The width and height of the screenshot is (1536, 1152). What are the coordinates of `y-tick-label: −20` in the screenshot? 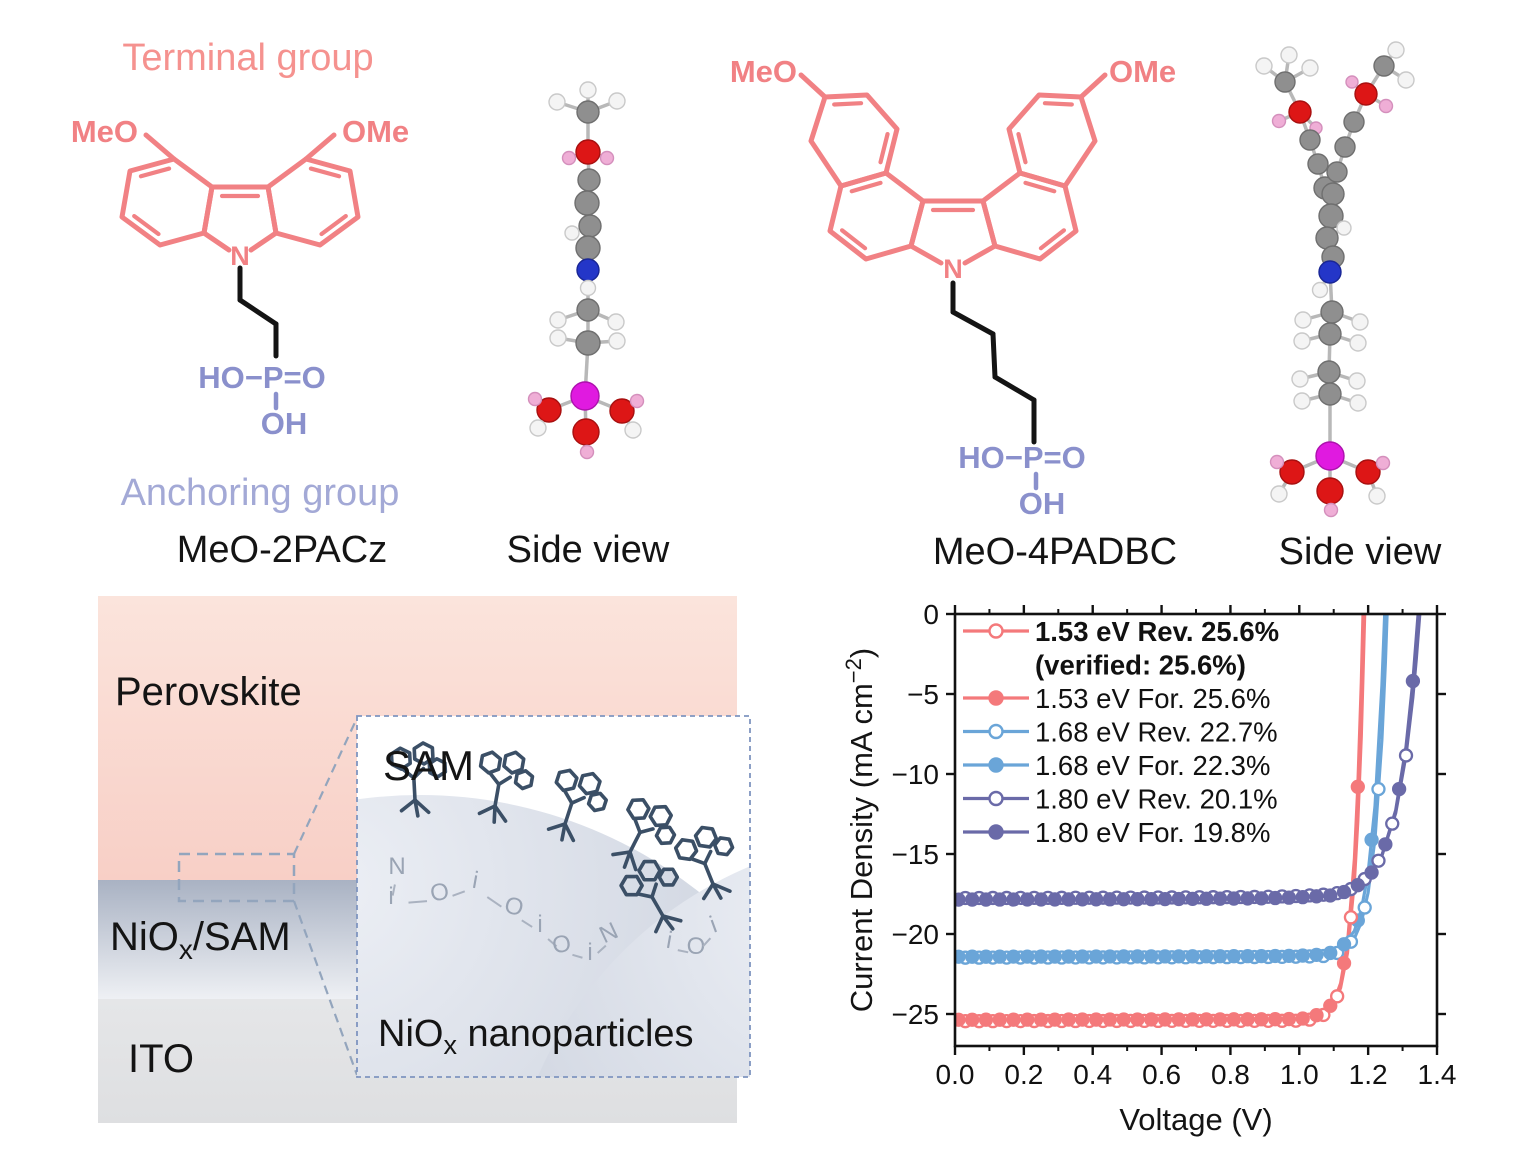 It's located at (916, 934).